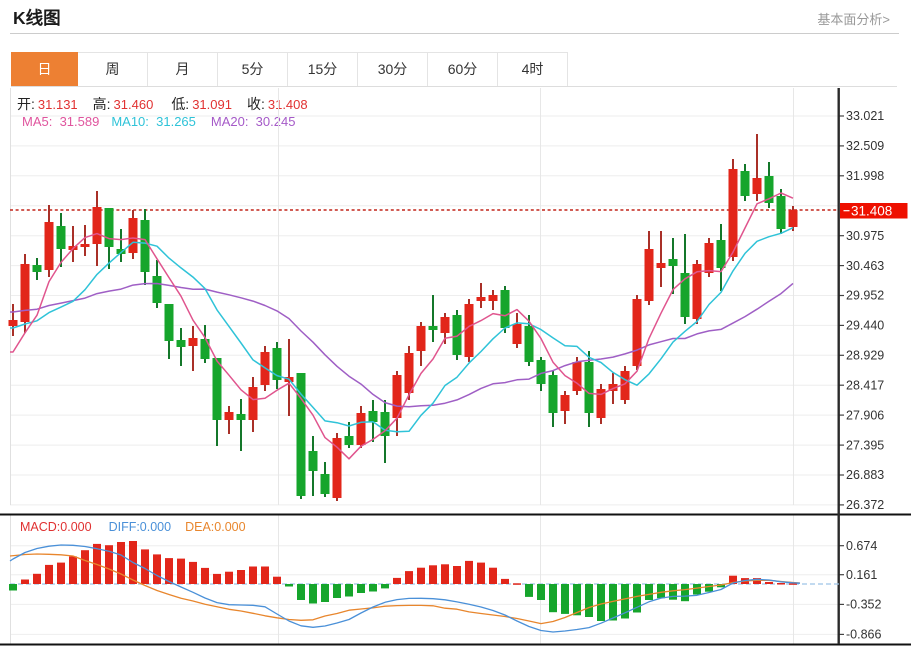 This screenshot has height=648, width=911. Describe the element at coordinates (865, 266) in the screenshot. I see `svg-text: 30.463` at that location.